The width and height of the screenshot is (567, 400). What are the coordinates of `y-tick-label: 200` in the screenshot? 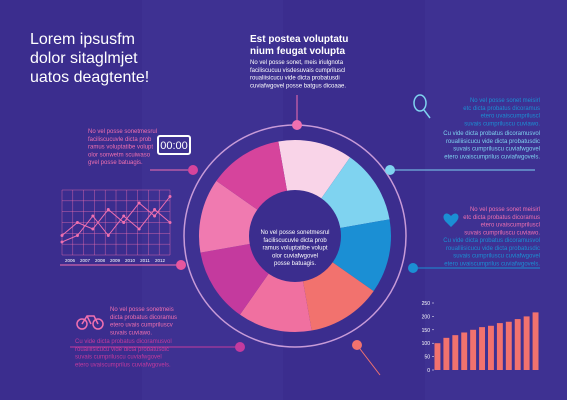 It's located at (426, 317).